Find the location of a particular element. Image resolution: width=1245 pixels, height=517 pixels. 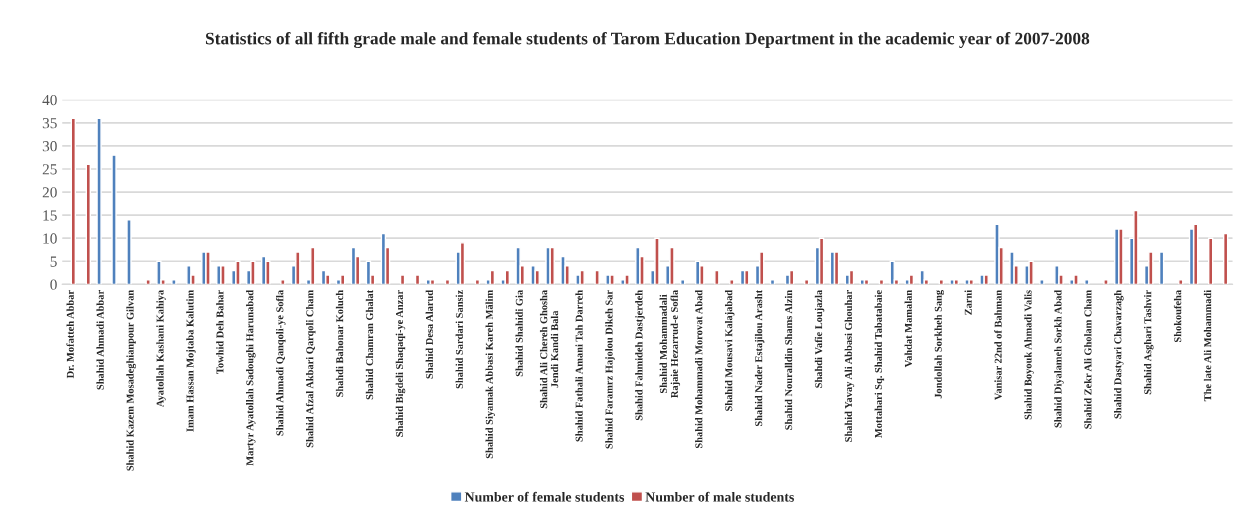

y-tick-label: 10 is located at coordinates (50, 238).